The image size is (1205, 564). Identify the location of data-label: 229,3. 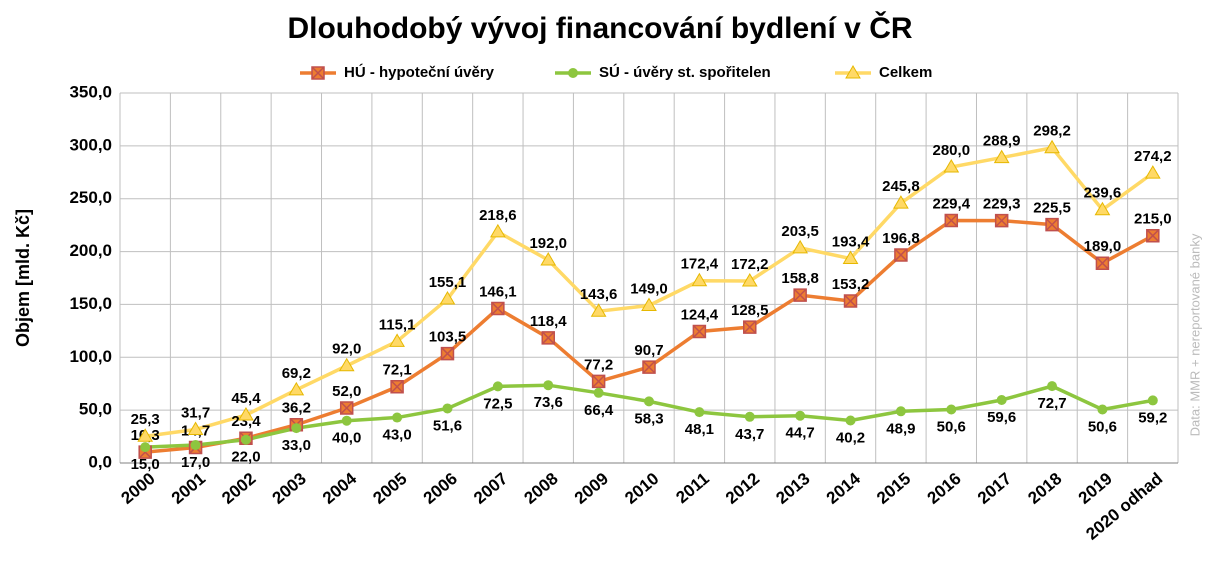
(1002, 204).